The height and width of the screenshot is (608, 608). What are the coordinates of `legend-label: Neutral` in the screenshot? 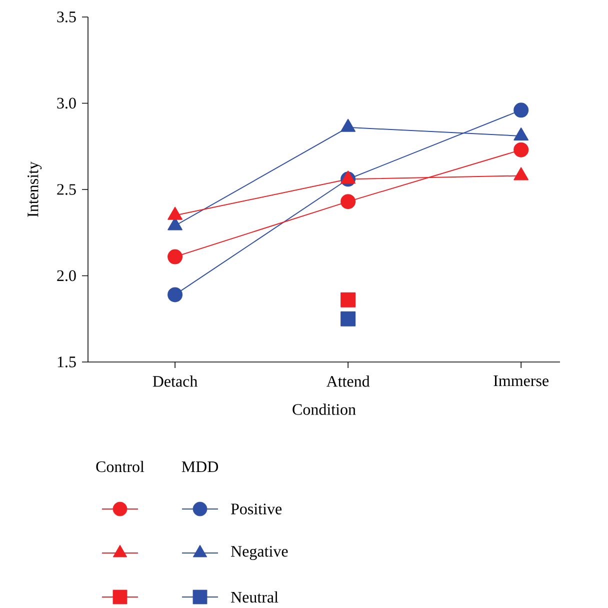 It's located at (254, 597).